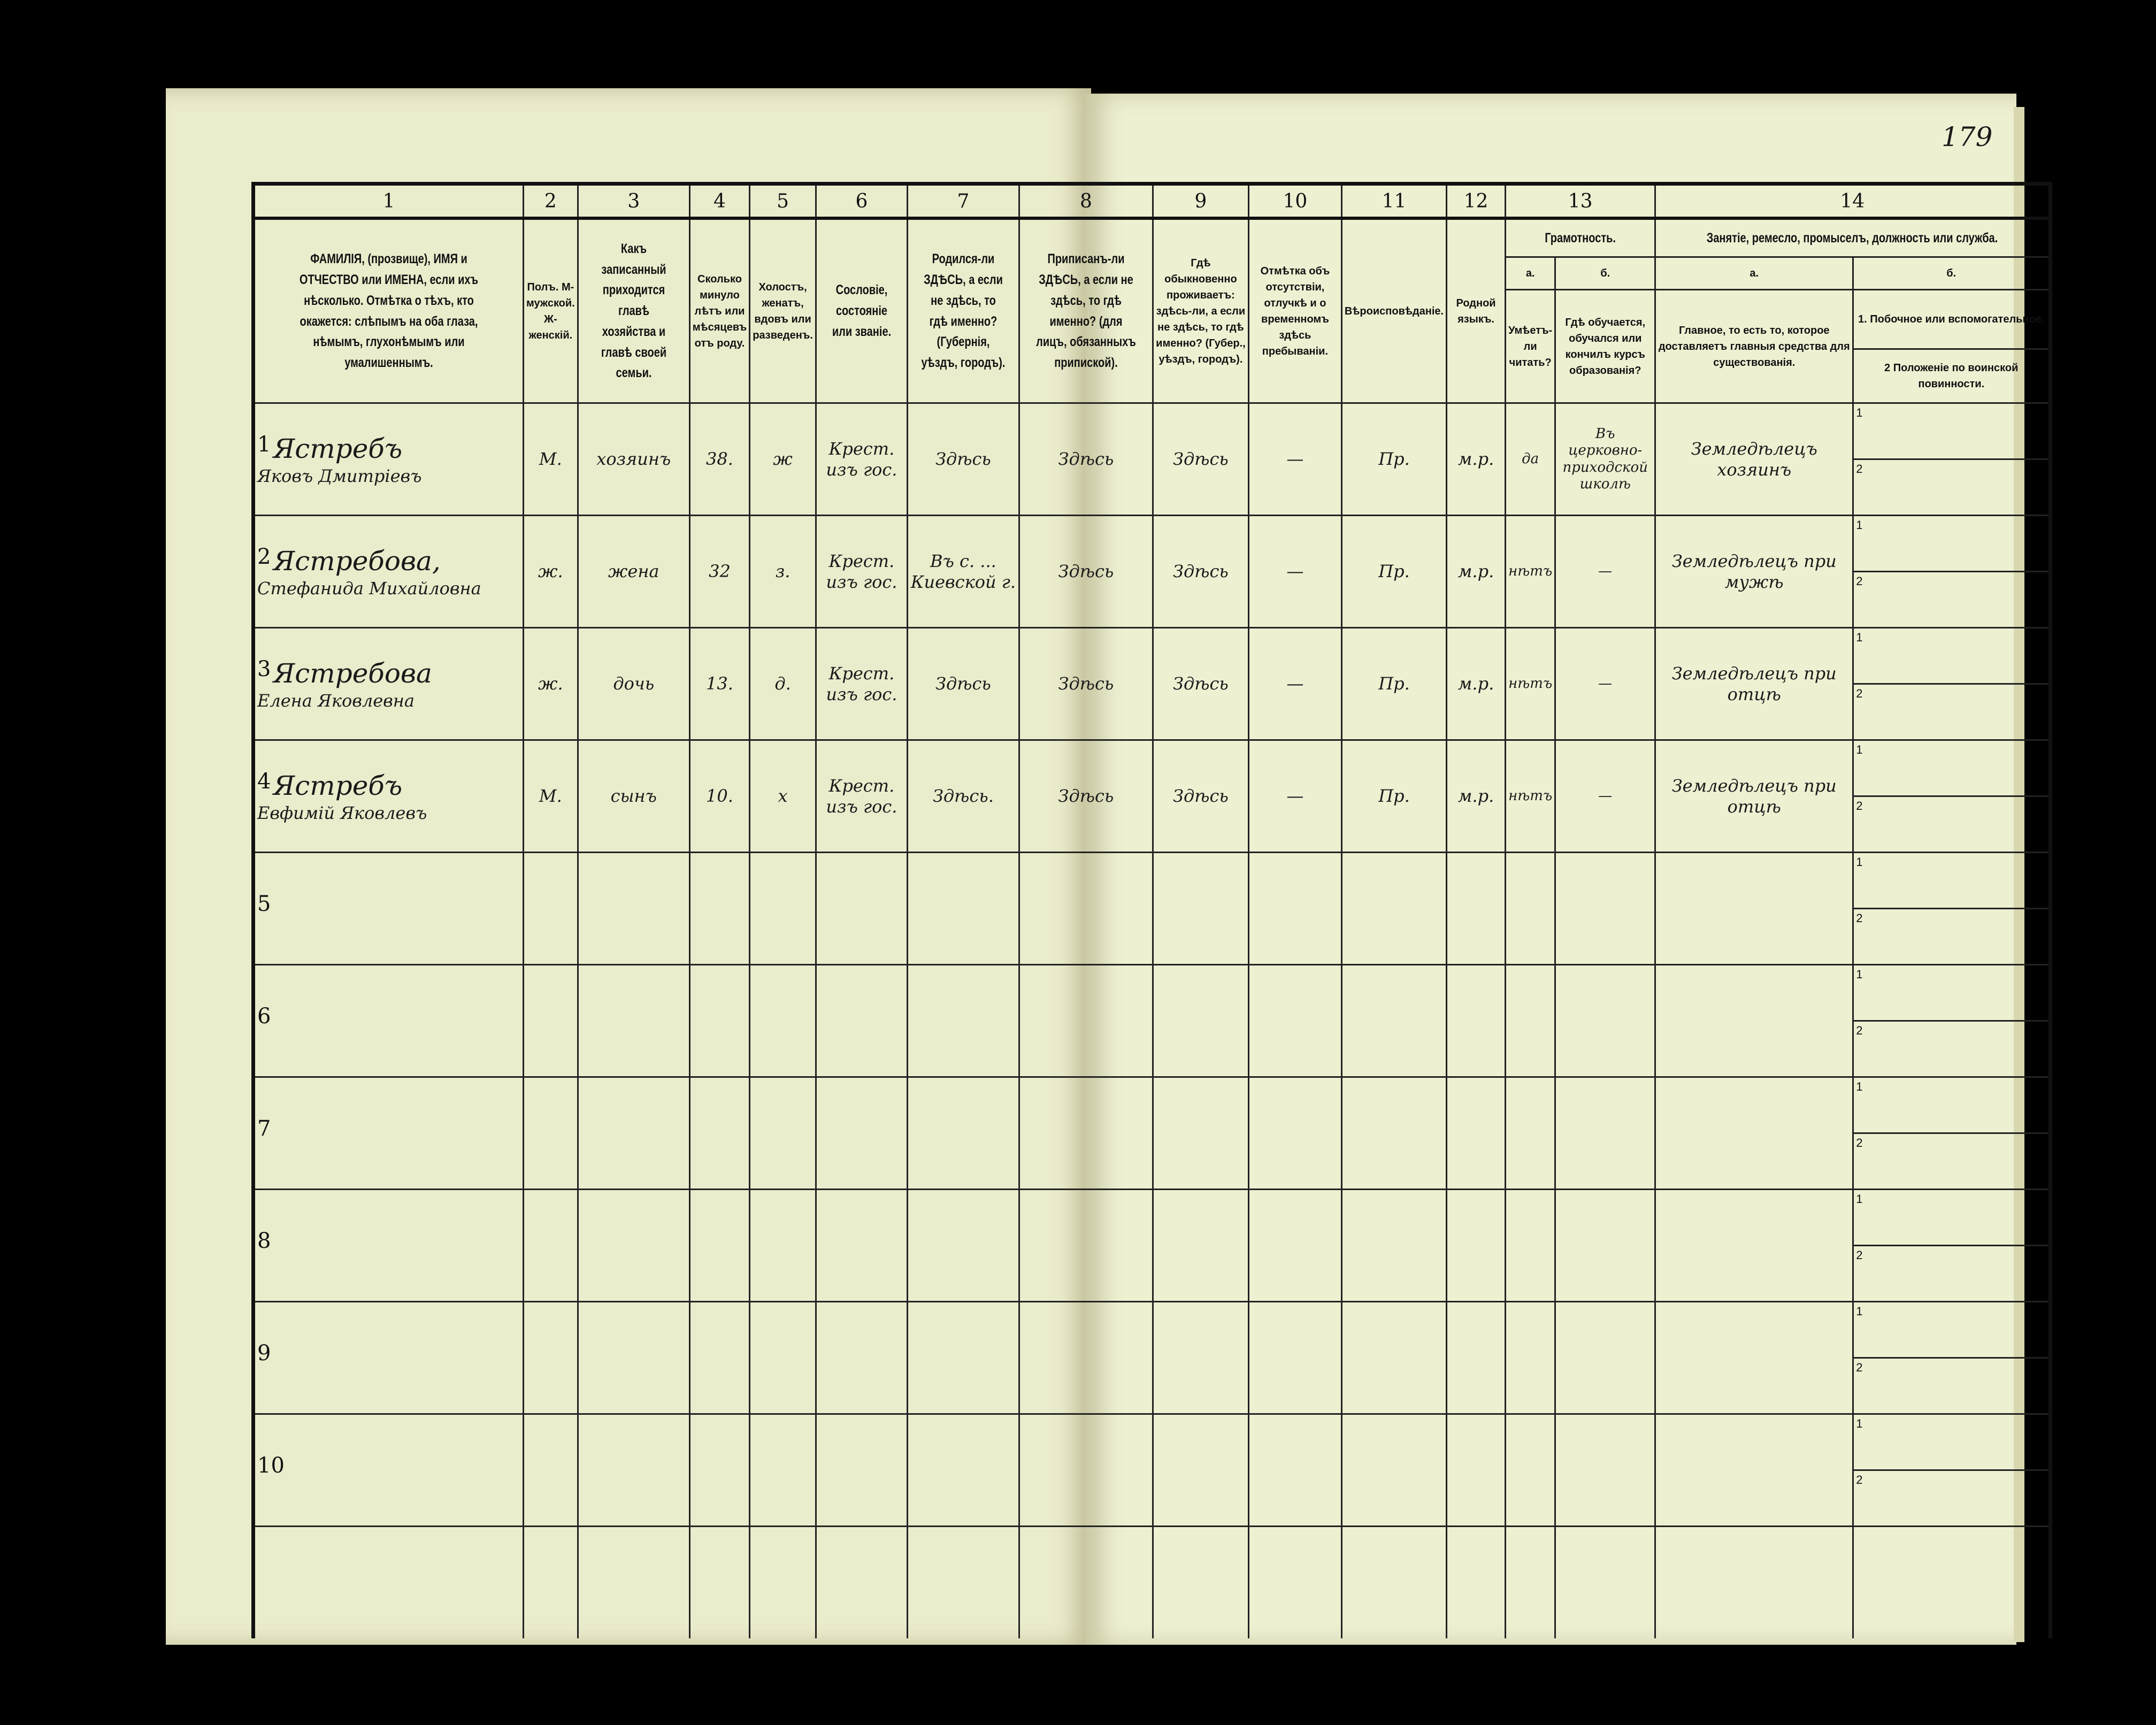 This screenshot has width=2156, height=1725. Describe the element at coordinates (551, 571) in the screenshot. I see `sex-cell: ж.` at that location.